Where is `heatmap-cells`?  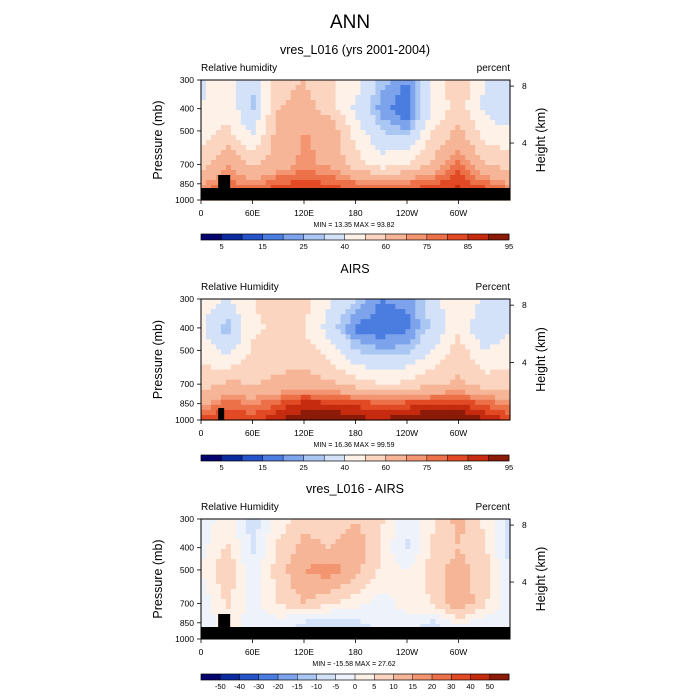
heatmap-cells is located at coordinates (356, 360).